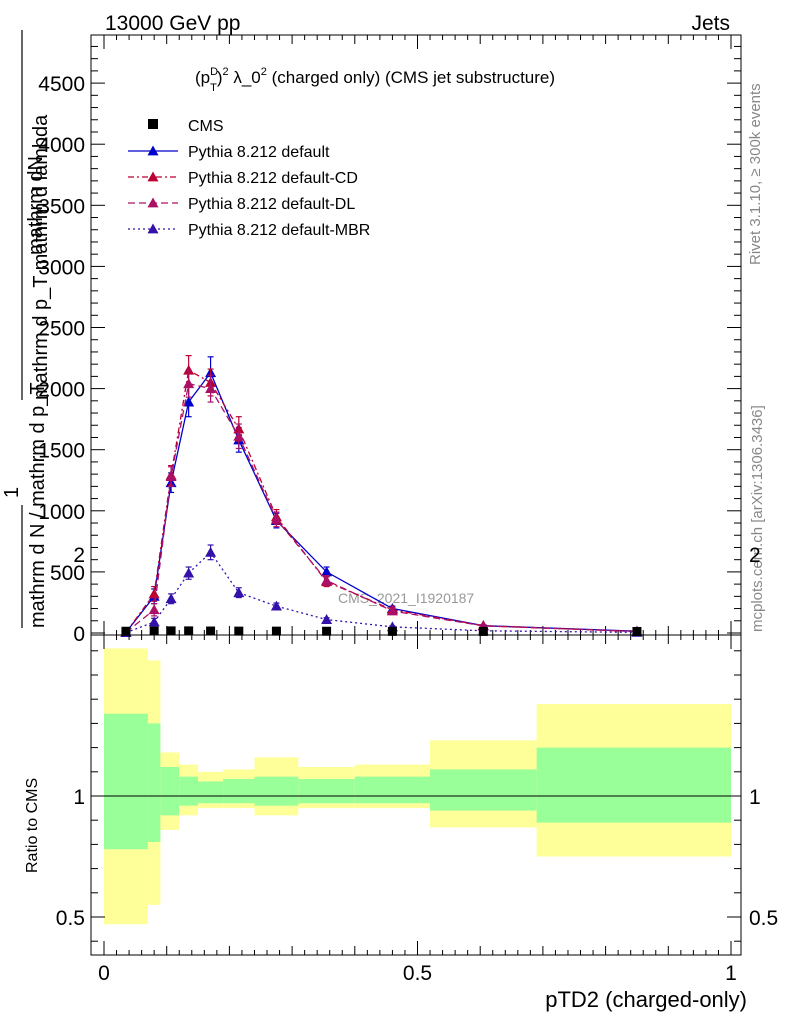 Image resolution: width=786 pixels, height=1024 pixels. What do you see at coordinates (271, 204) in the screenshot?
I see `legend-label: Pythia 8.212 default-DL` at bounding box center [271, 204].